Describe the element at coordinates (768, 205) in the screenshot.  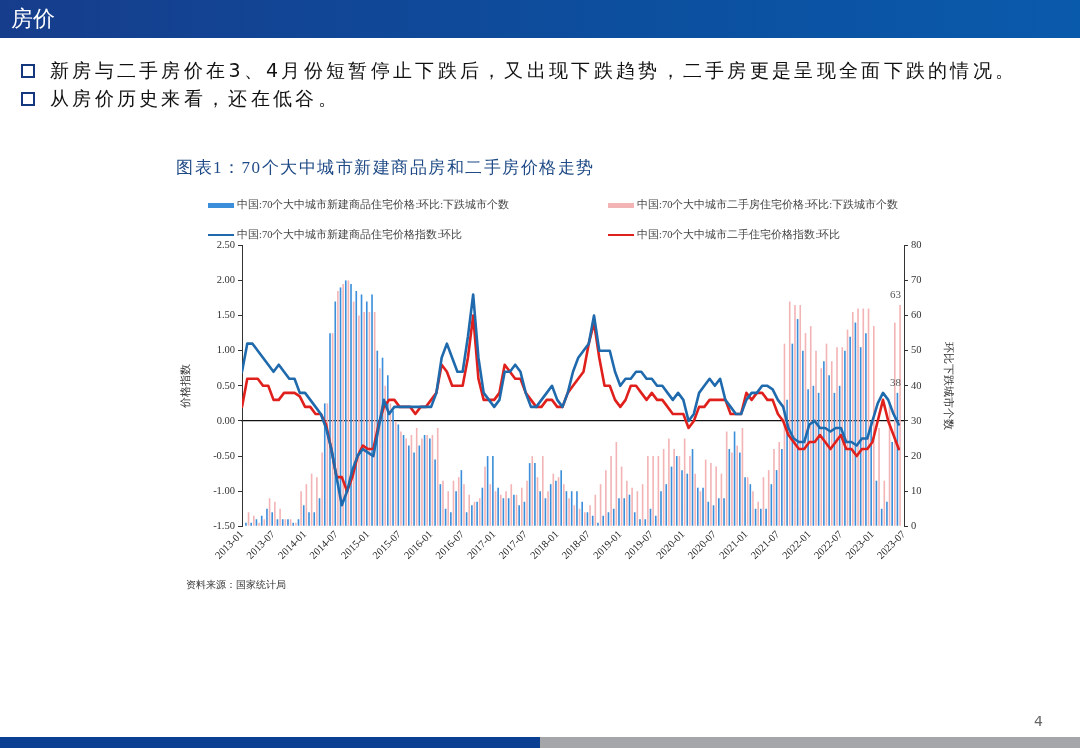
I see `legend-label: 中国:70个大中城市二手房住宅价格:环比:下跌城市个数` at that location.